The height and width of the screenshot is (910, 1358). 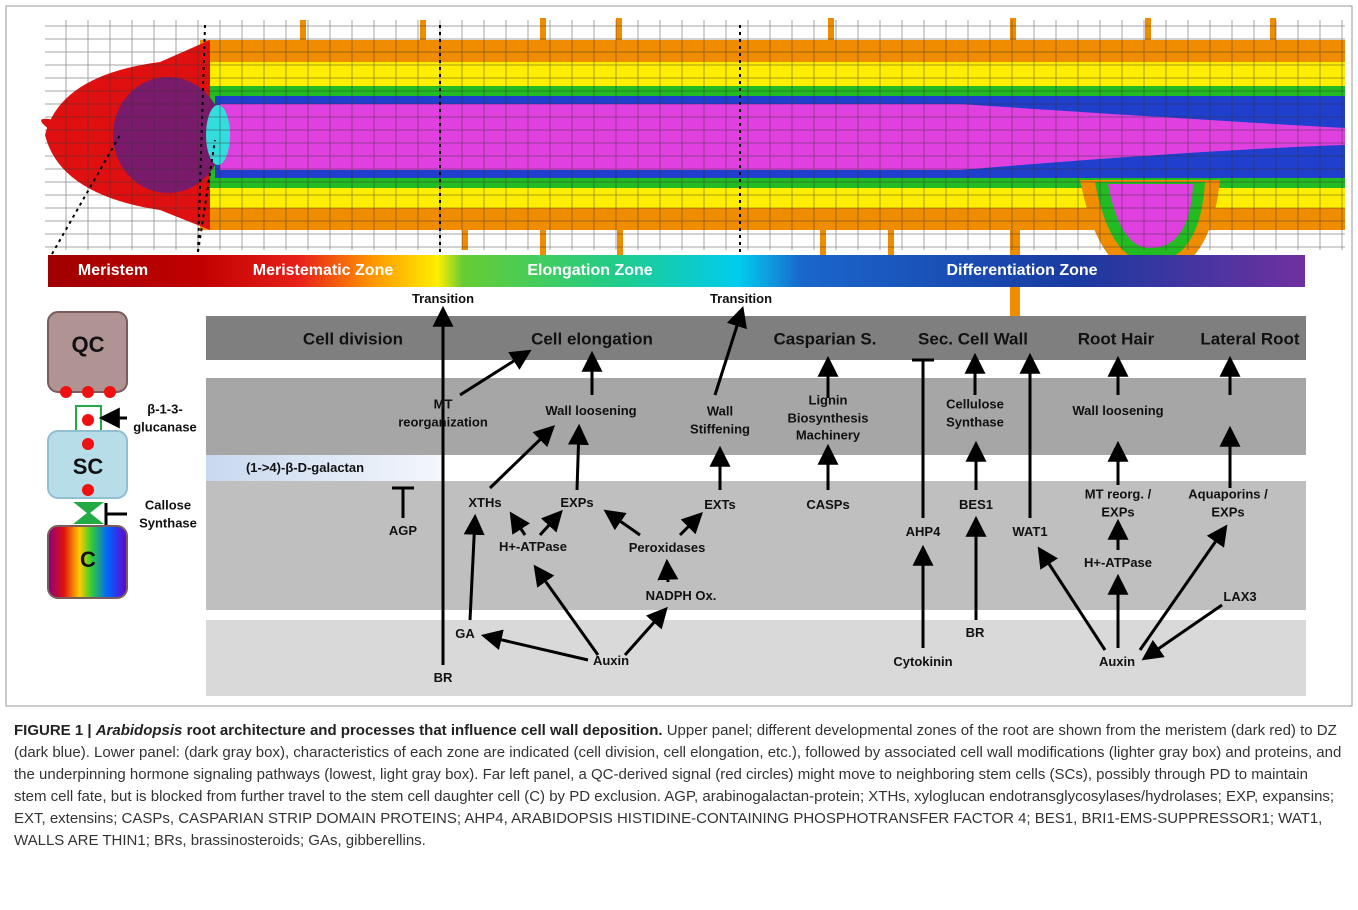 I want to click on process-band, so click(x=756, y=338).